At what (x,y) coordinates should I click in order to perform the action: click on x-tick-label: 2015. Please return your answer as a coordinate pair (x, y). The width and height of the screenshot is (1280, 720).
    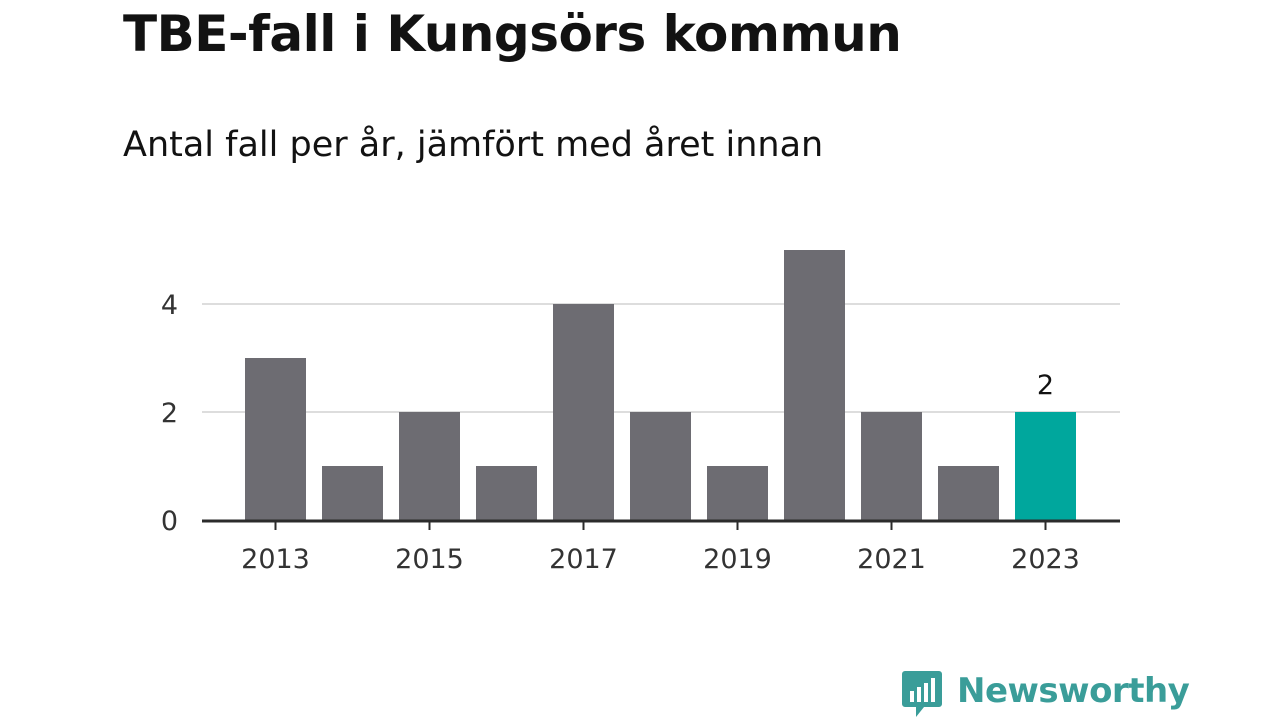
    Looking at the image, I should click on (429, 559).